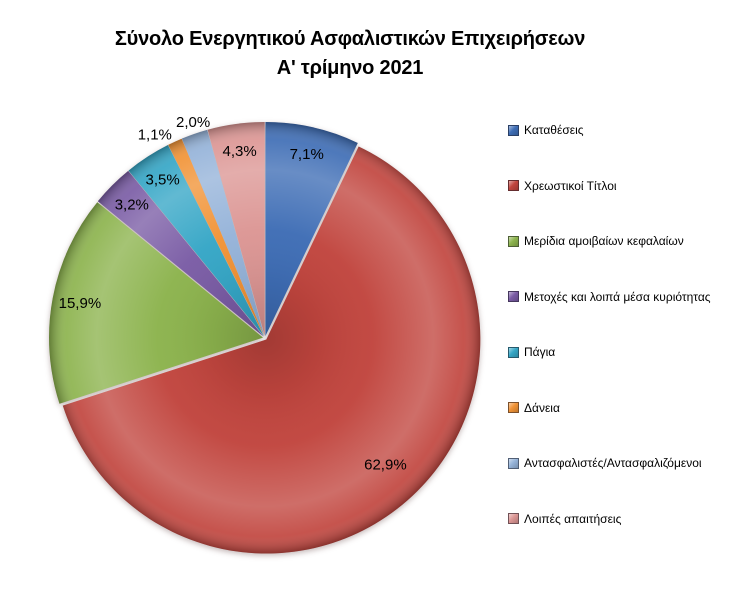  Describe the element at coordinates (193, 122) in the screenshot. I see `slice-data-label-7: 2,0%` at that location.